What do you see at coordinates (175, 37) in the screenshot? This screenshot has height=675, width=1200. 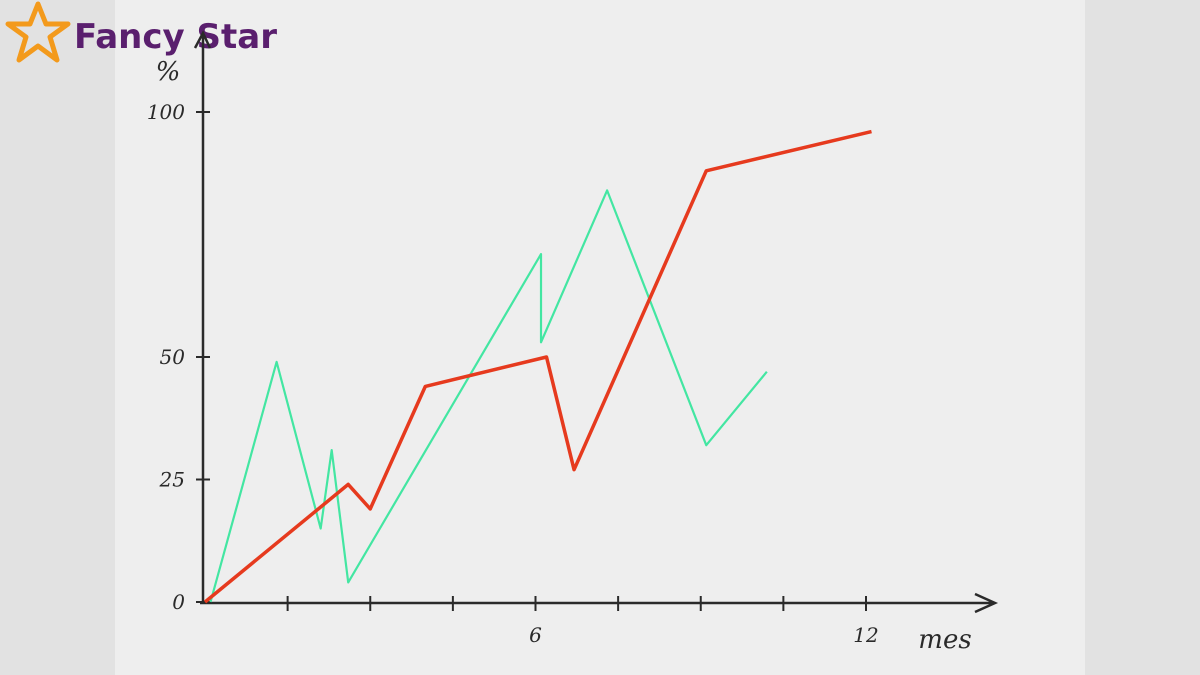 I see `logo-text: Fancy Star` at bounding box center [175, 37].